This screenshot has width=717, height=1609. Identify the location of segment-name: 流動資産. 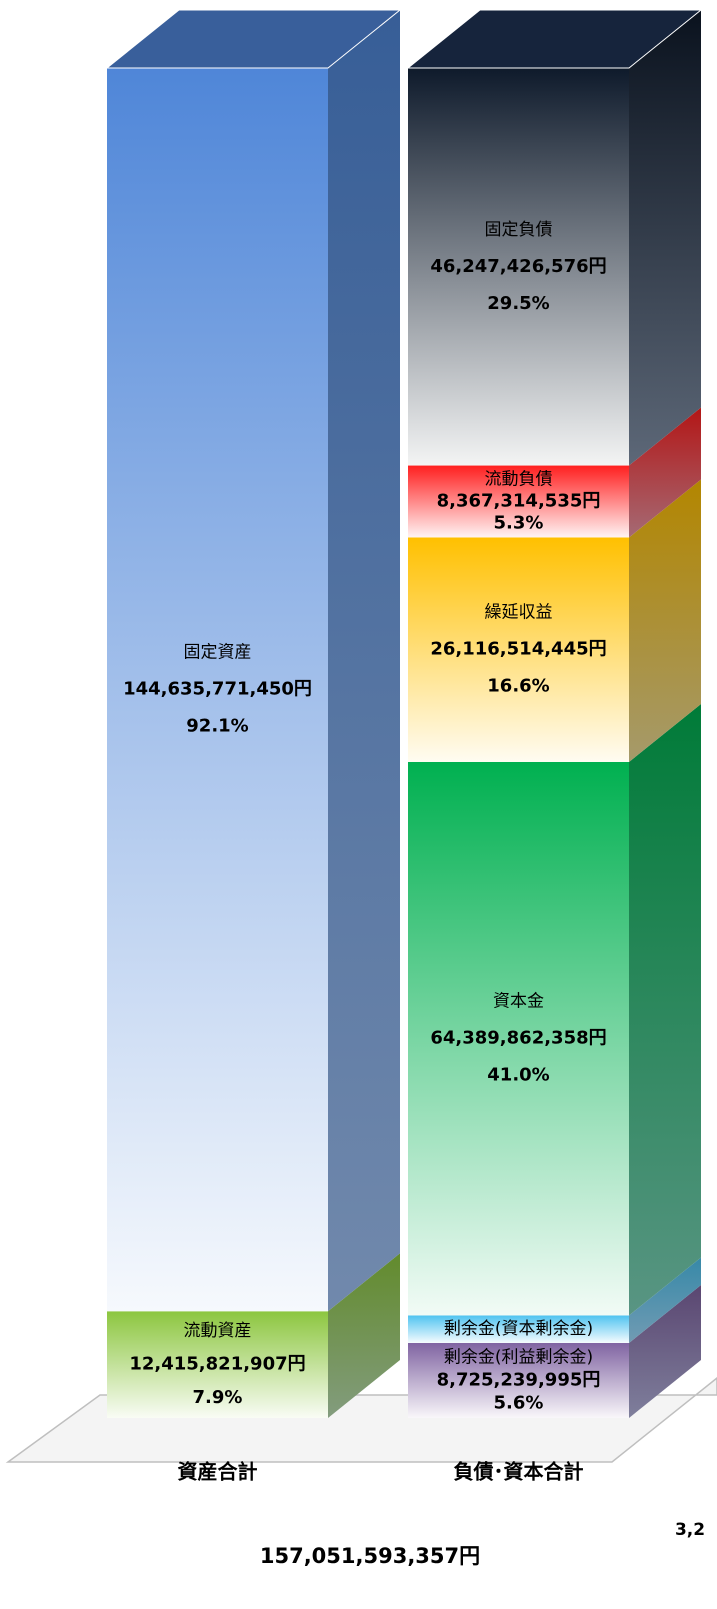
(218, 1331).